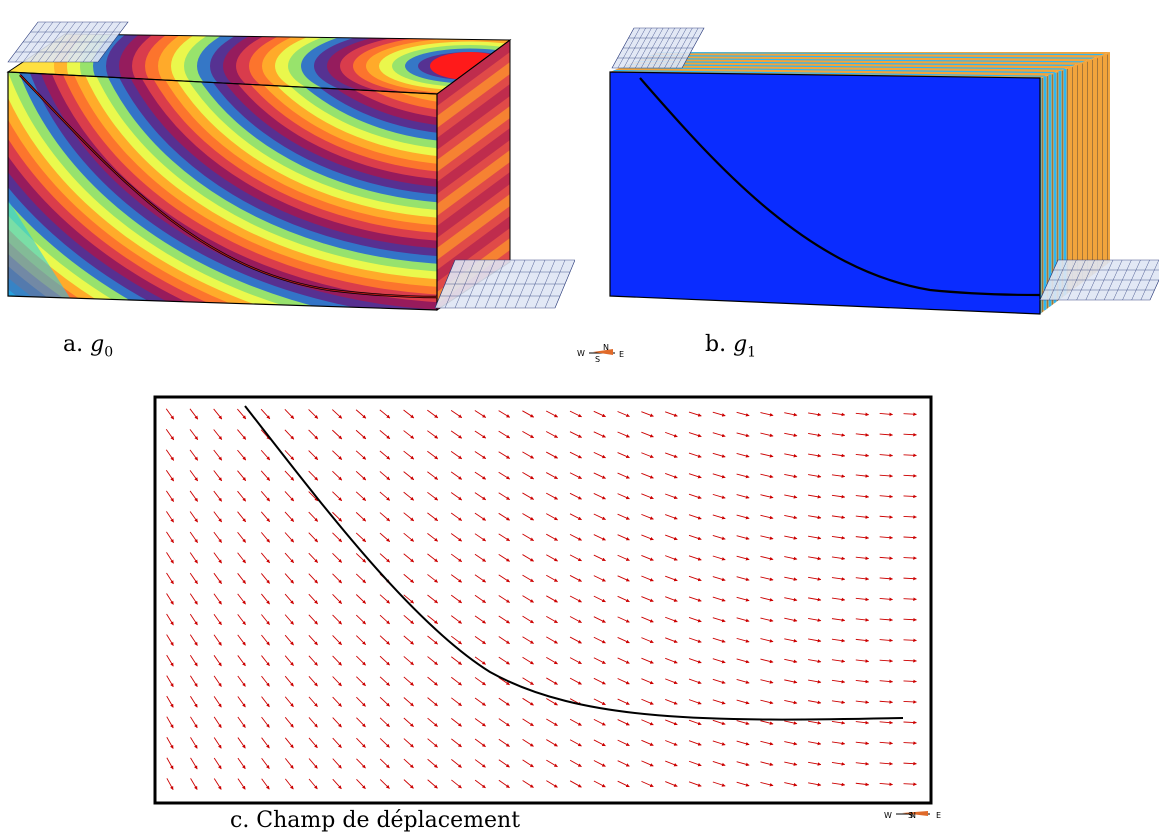 The height and width of the screenshot is (839, 1159). What do you see at coordinates (605, 354) in the screenshot?
I see `compass-top: W N S E` at bounding box center [605, 354].